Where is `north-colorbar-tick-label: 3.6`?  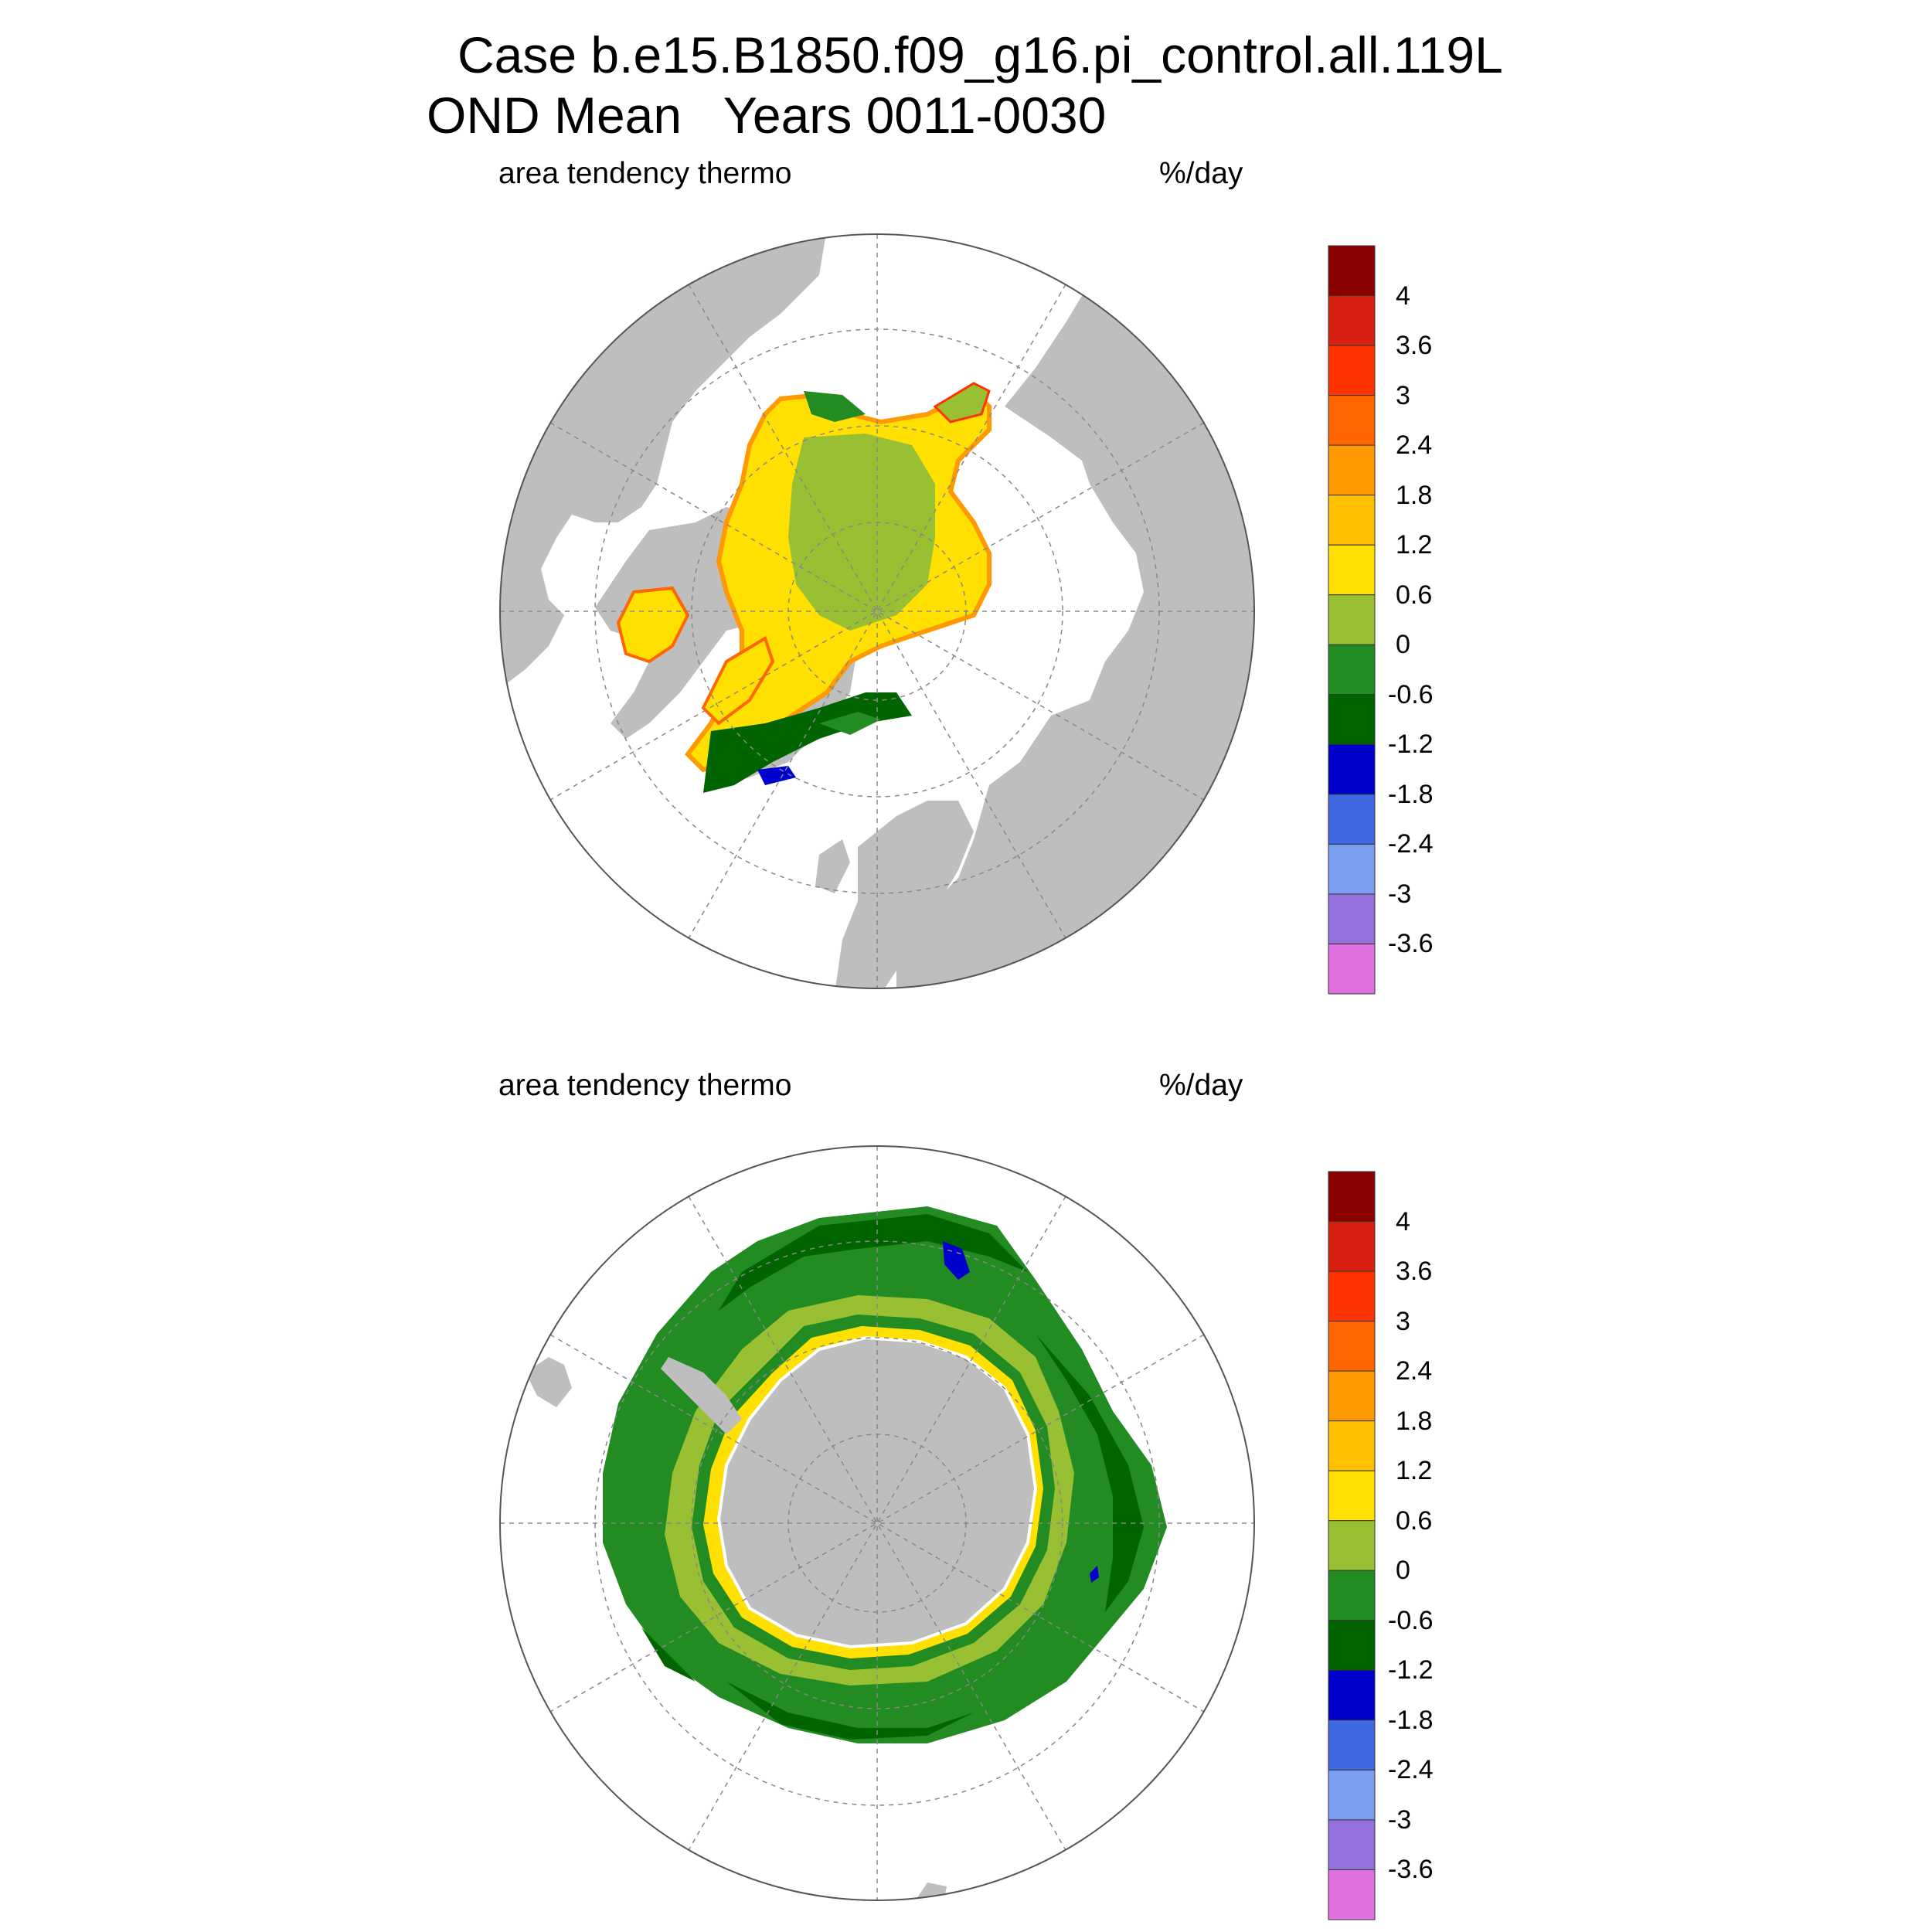 north-colorbar-tick-label: 3.6 is located at coordinates (1414, 346).